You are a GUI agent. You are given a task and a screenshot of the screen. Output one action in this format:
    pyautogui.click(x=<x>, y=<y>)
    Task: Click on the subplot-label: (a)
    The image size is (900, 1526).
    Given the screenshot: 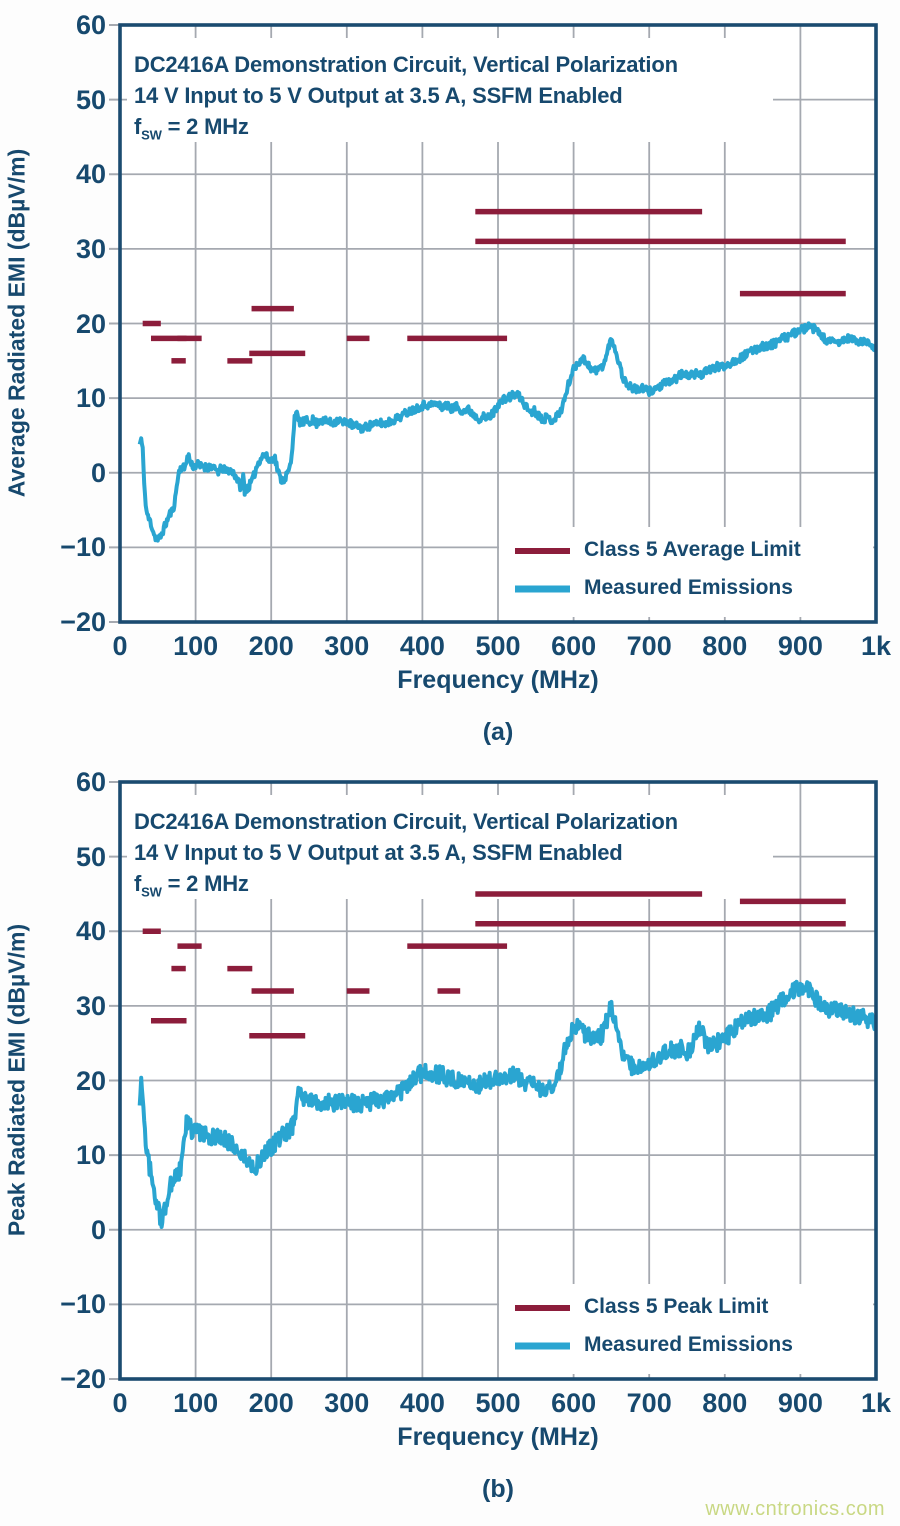 What is the action you would take?
    pyautogui.click(x=498, y=732)
    